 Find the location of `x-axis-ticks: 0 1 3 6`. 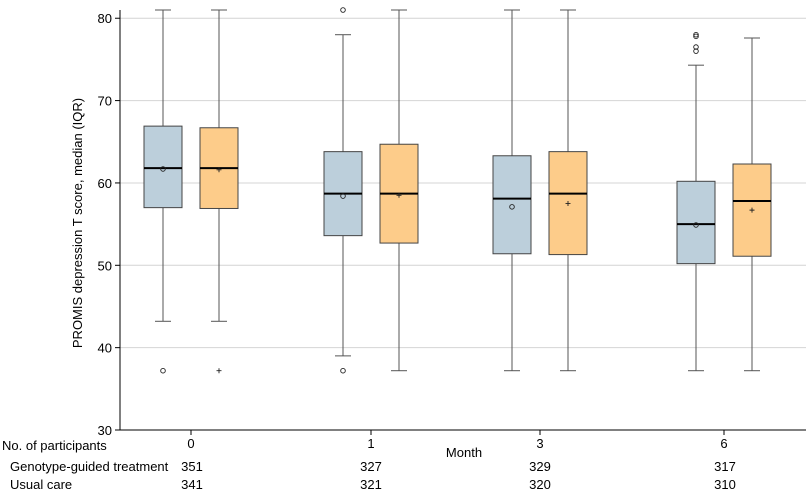

x-axis-ticks: 0 1 3 6 is located at coordinates (457, 440).